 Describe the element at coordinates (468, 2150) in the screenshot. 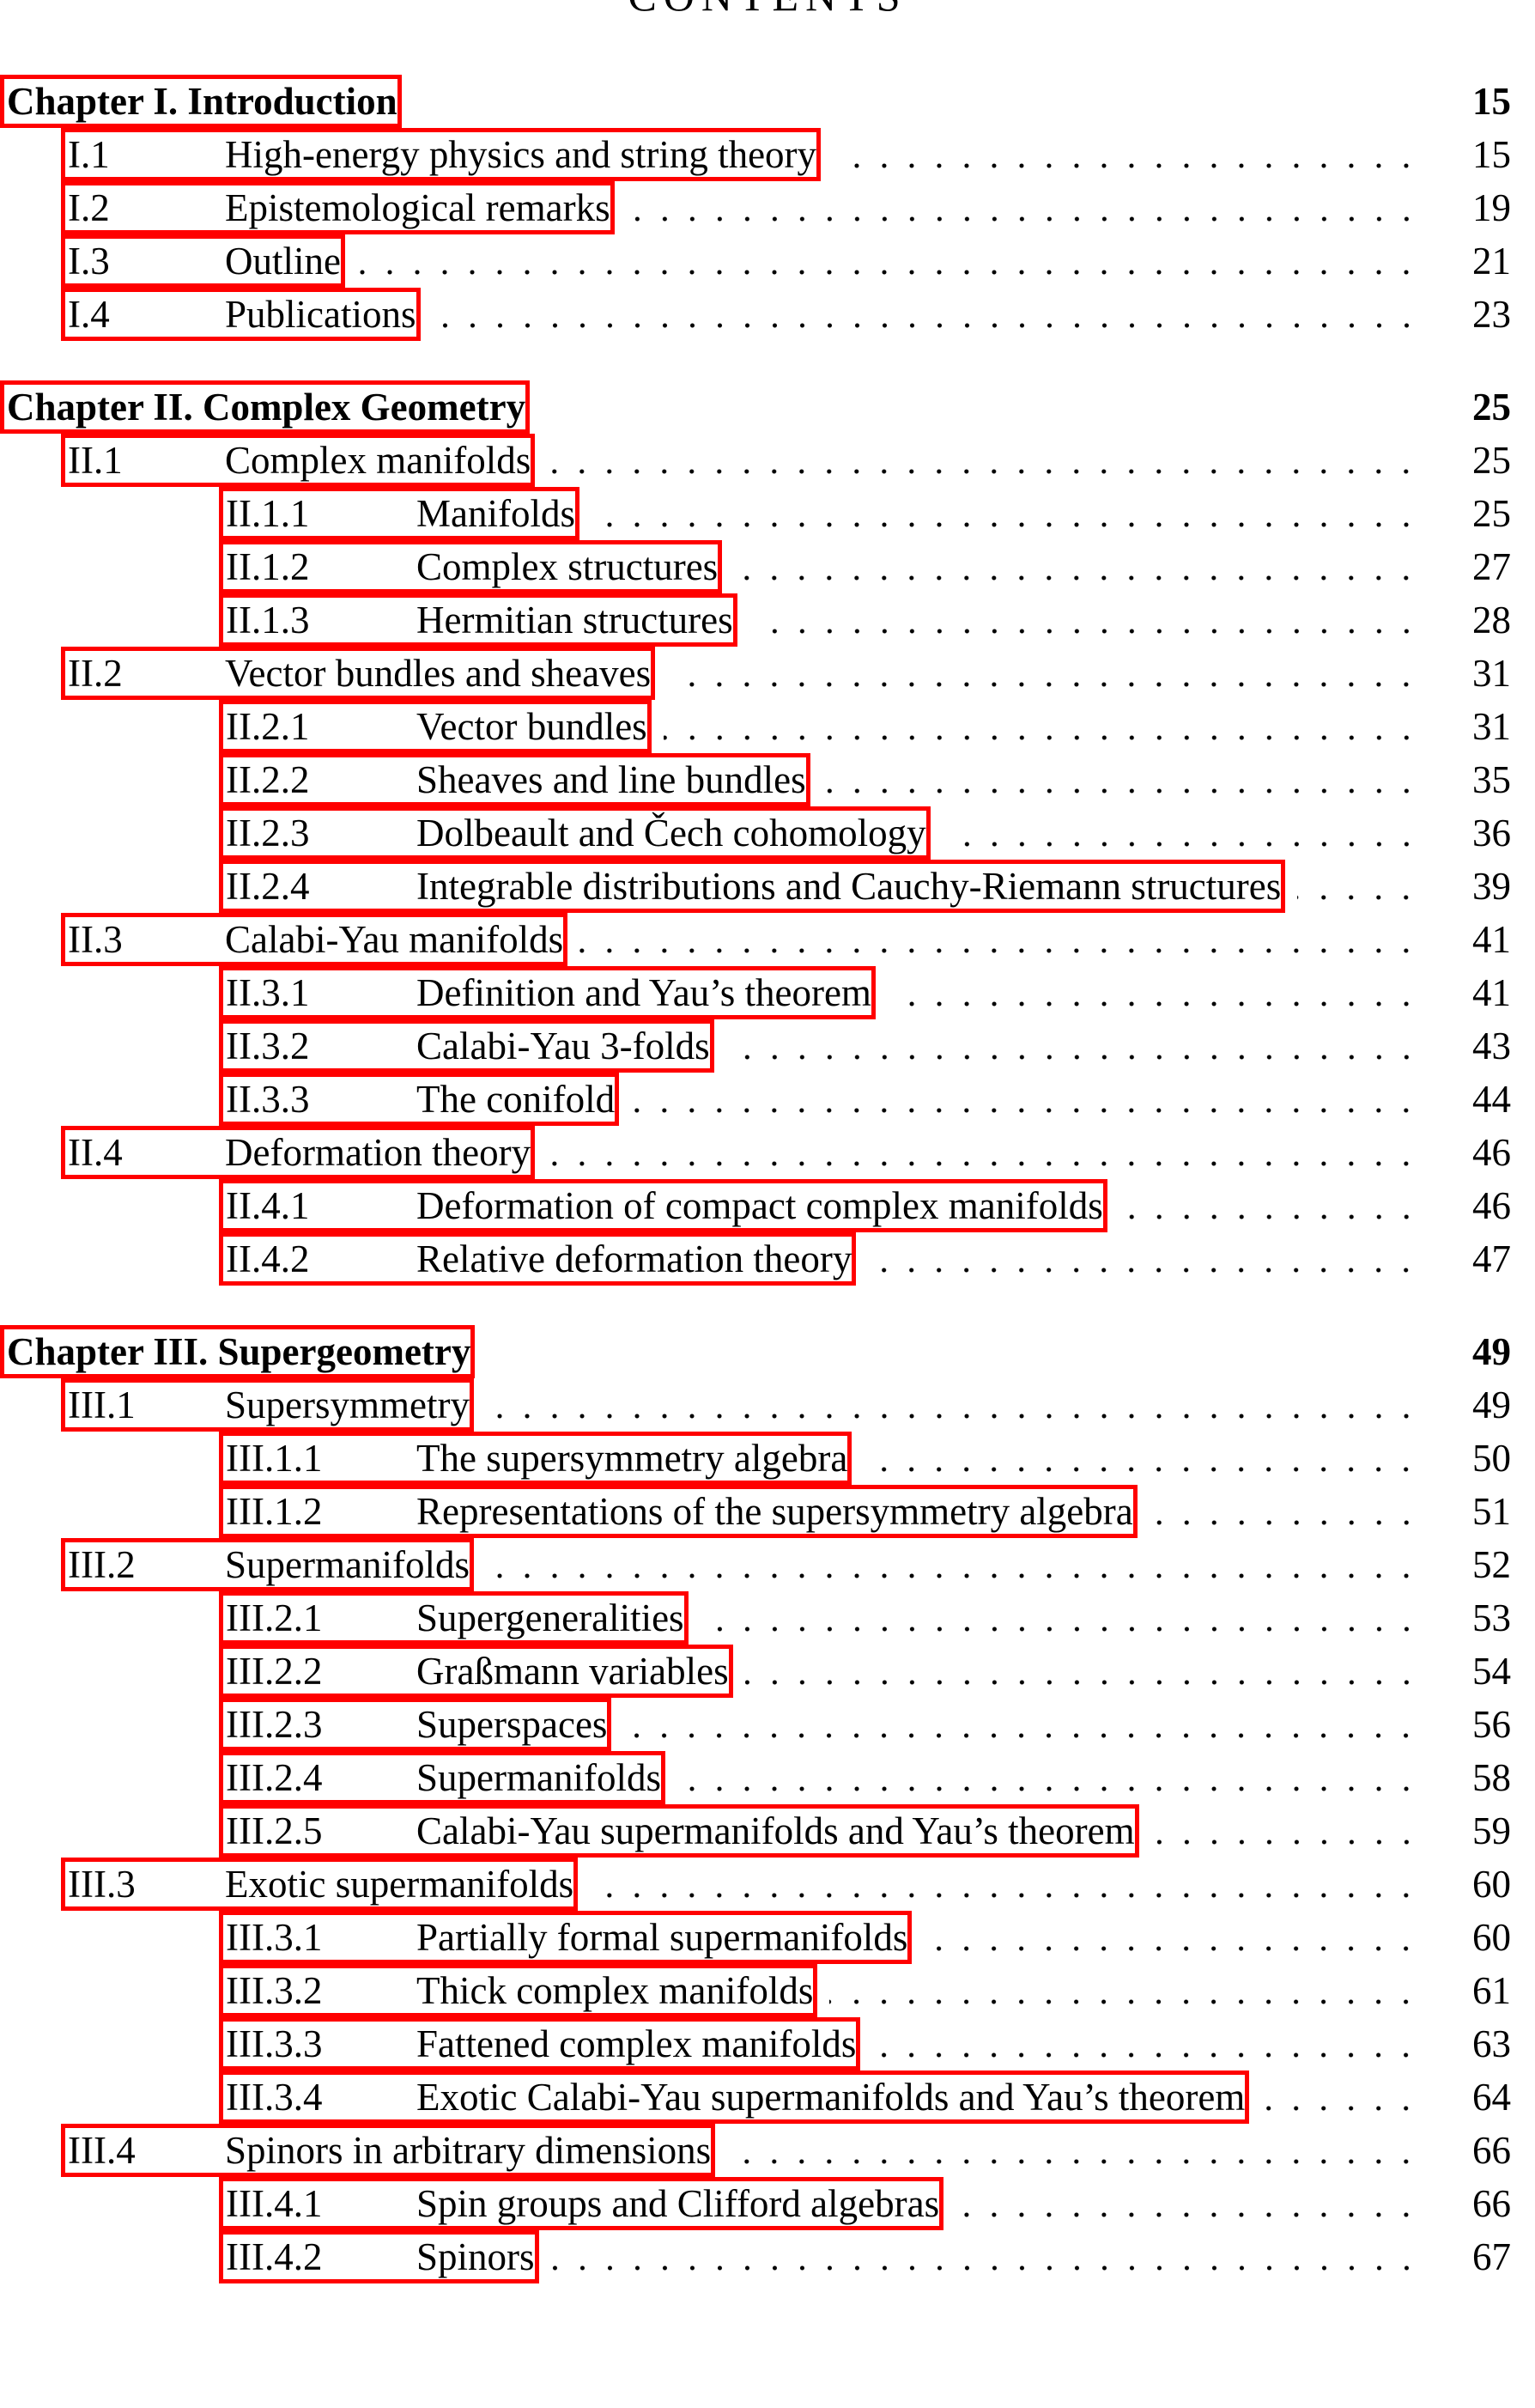

I see `section-title: Spinors in arbitrary dimensions` at that location.